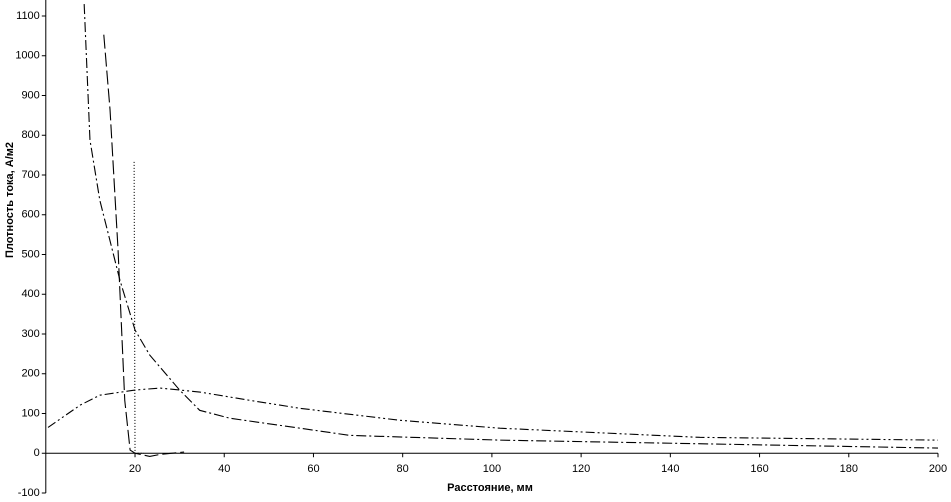  What do you see at coordinates (759, 469) in the screenshot?
I see `x-tick-label: 160` at bounding box center [759, 469].